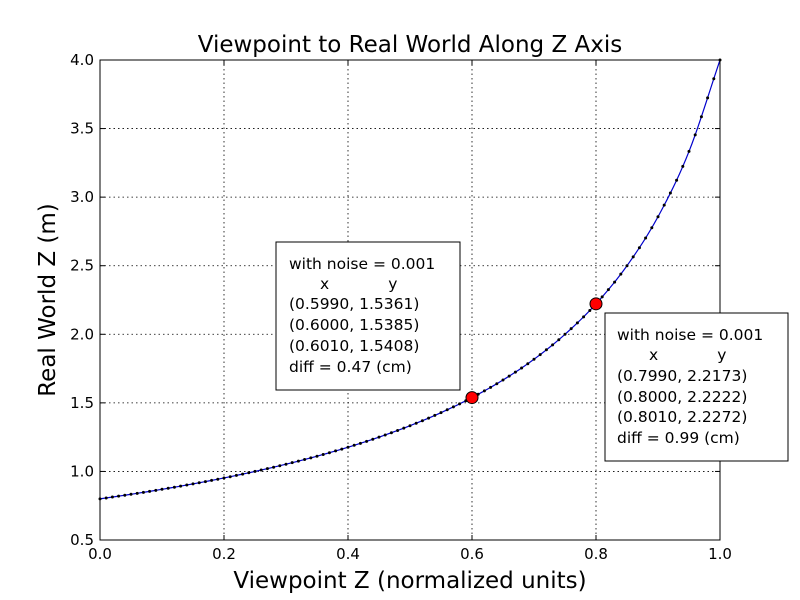 The width and height of the screenshot is (800, 600). I want to click on highlight-layer, so click(534, 351).